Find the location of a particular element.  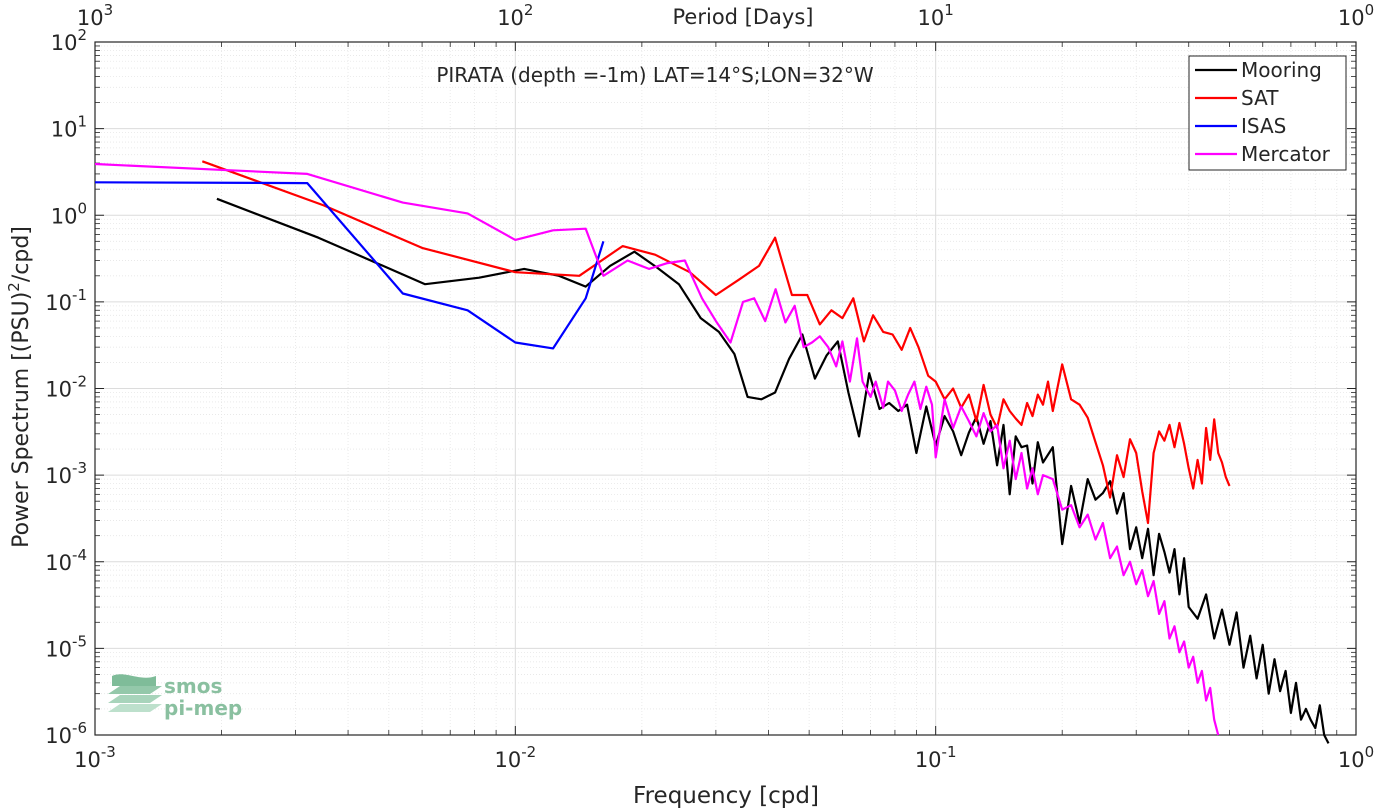

top-tick-label: 10² is located at coordinates (515, 15).